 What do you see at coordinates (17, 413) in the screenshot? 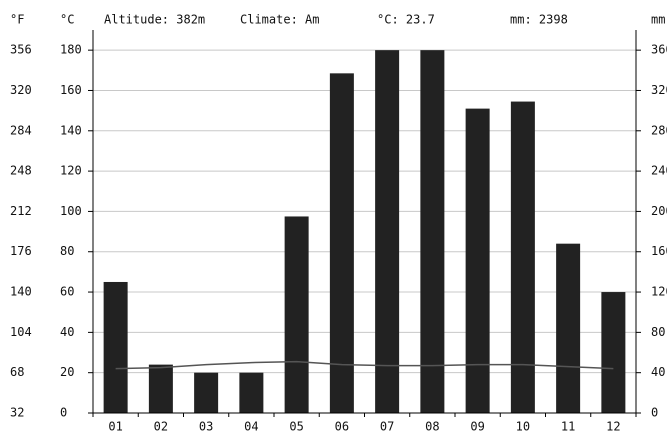
I see `y3-tick-label: 32` at bounding box center [17, 413].